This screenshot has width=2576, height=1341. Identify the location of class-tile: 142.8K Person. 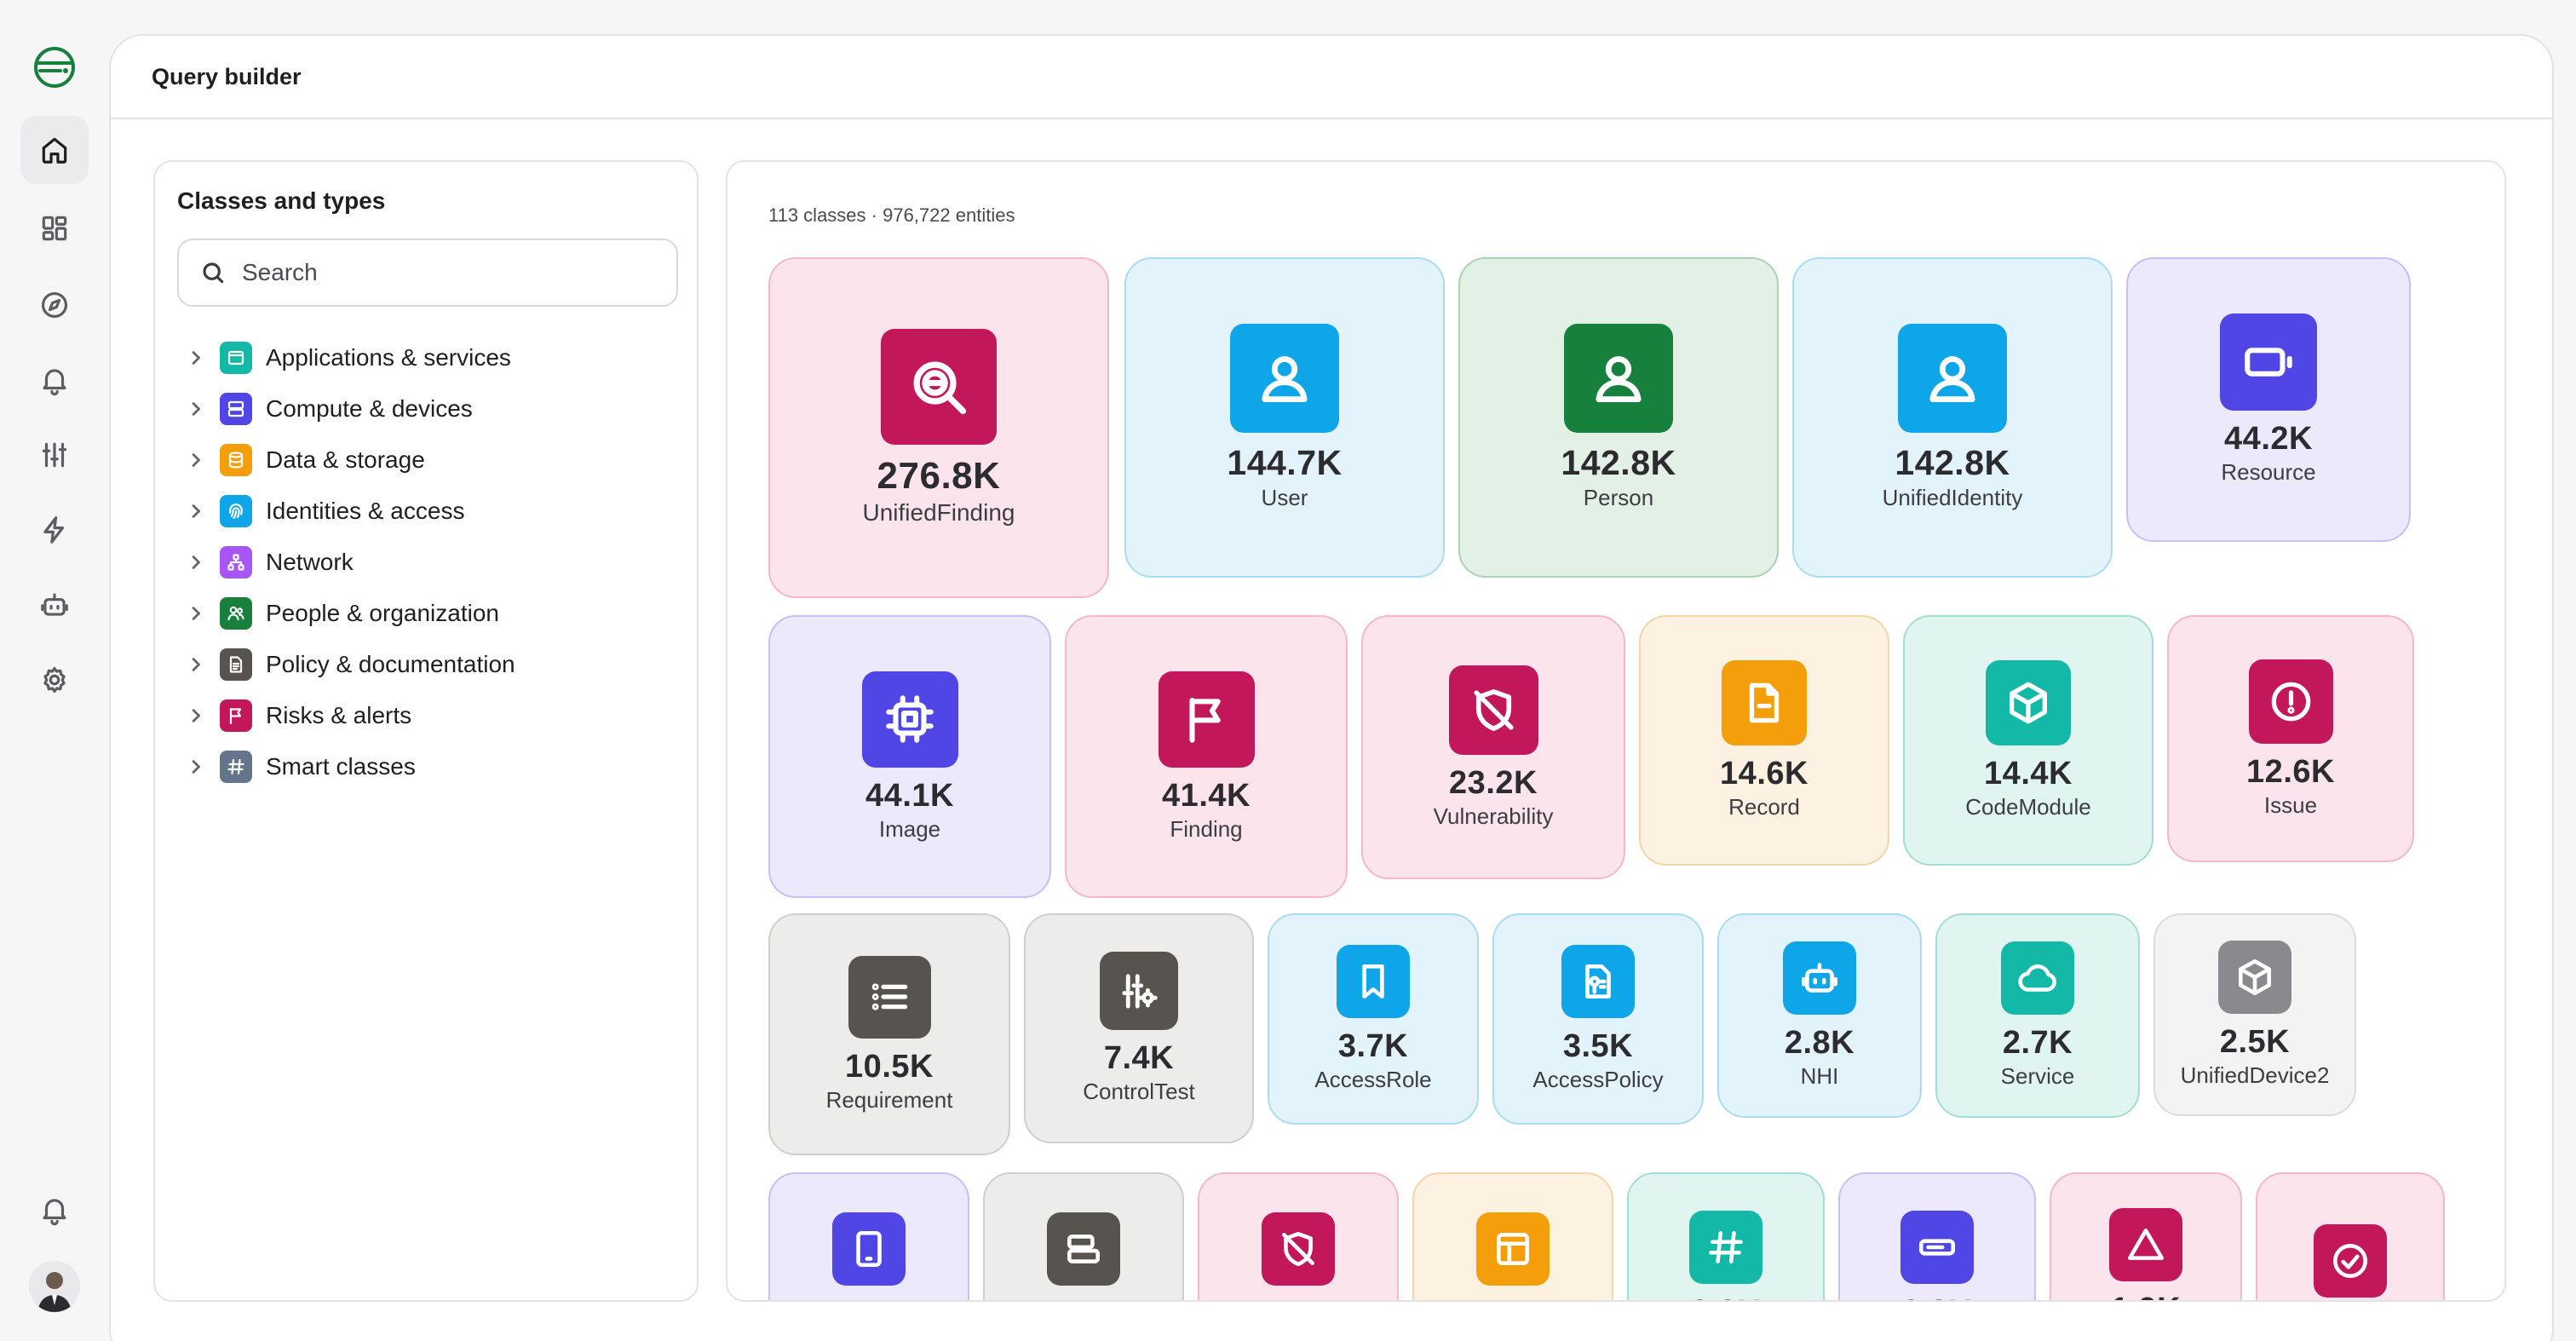
(1619, 418).